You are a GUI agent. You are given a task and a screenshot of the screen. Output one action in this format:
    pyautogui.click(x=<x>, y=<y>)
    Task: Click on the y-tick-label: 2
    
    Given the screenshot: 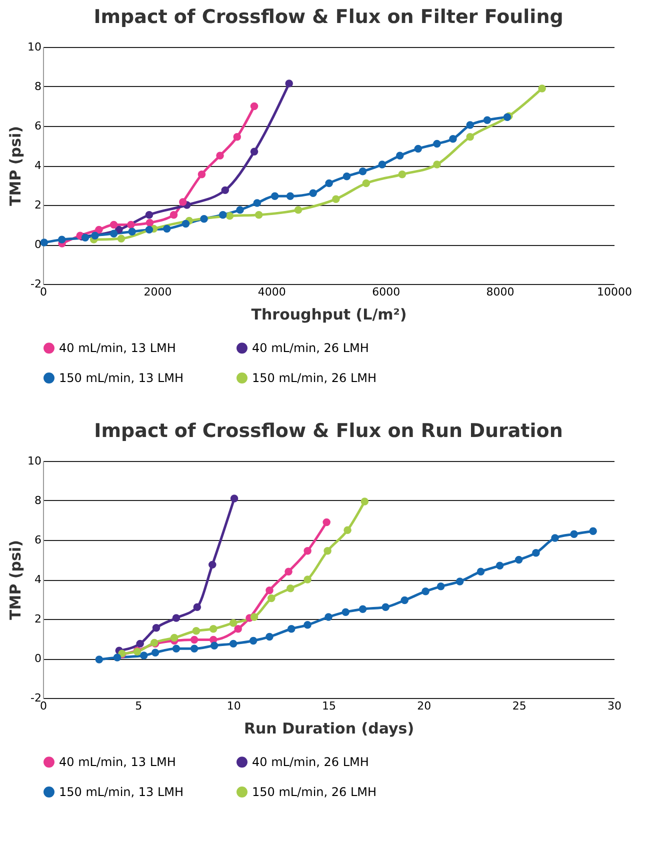 What is the action you would take?
    pyautogui.click(x=38, y=619)
    